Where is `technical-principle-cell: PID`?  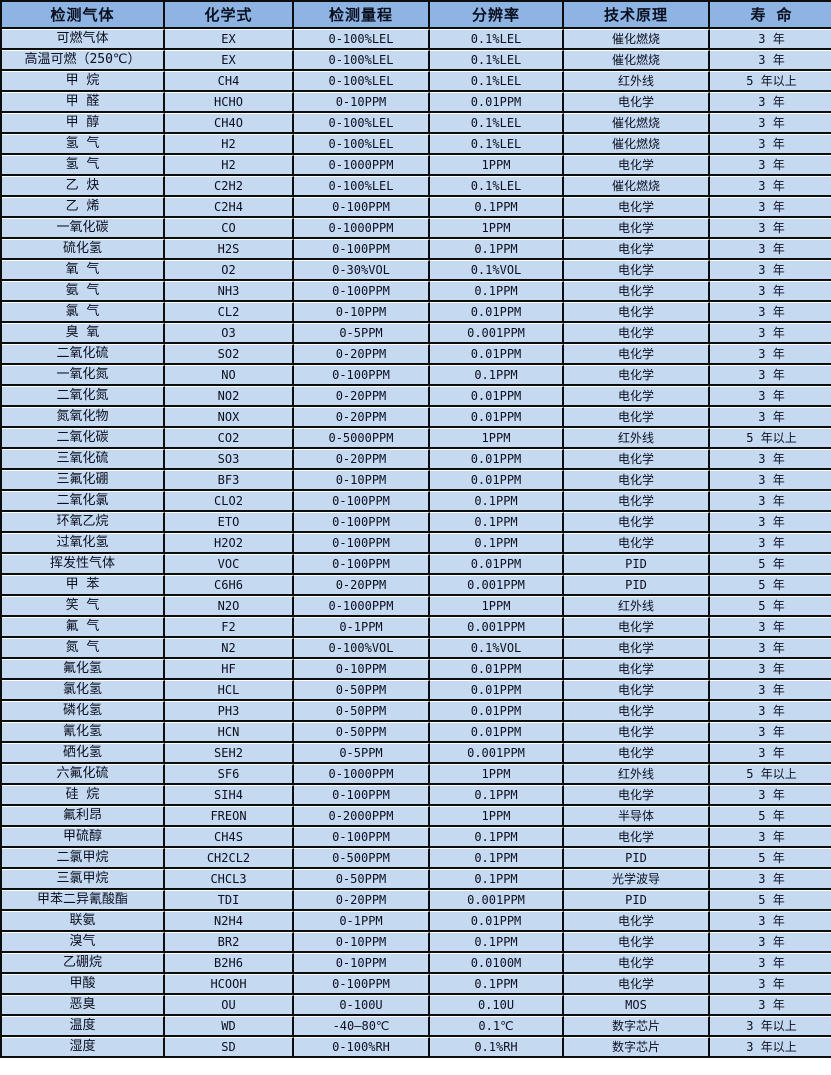
technical-principle-cell: PID is located at coordinates (637, 585).